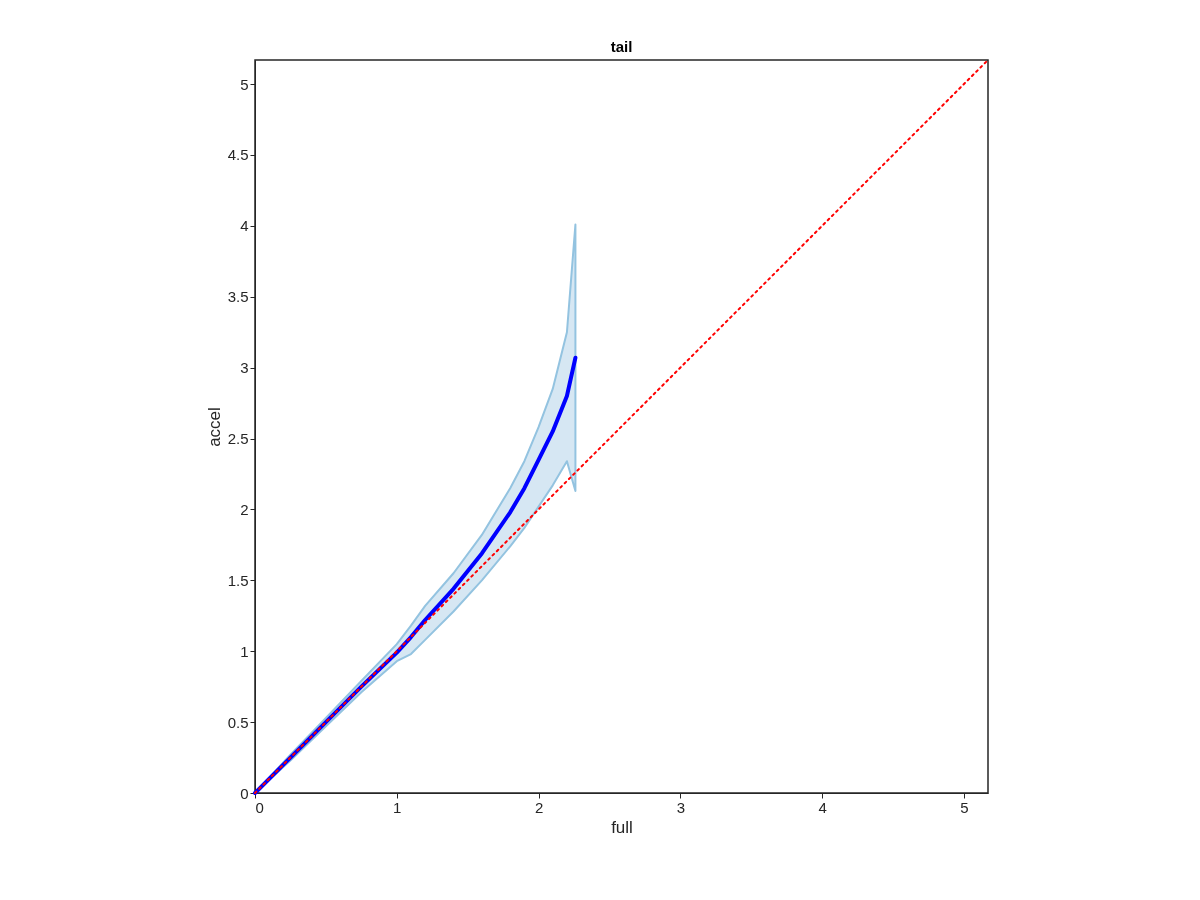  I want to click on y-tick-label: 1, so click(244, 651).